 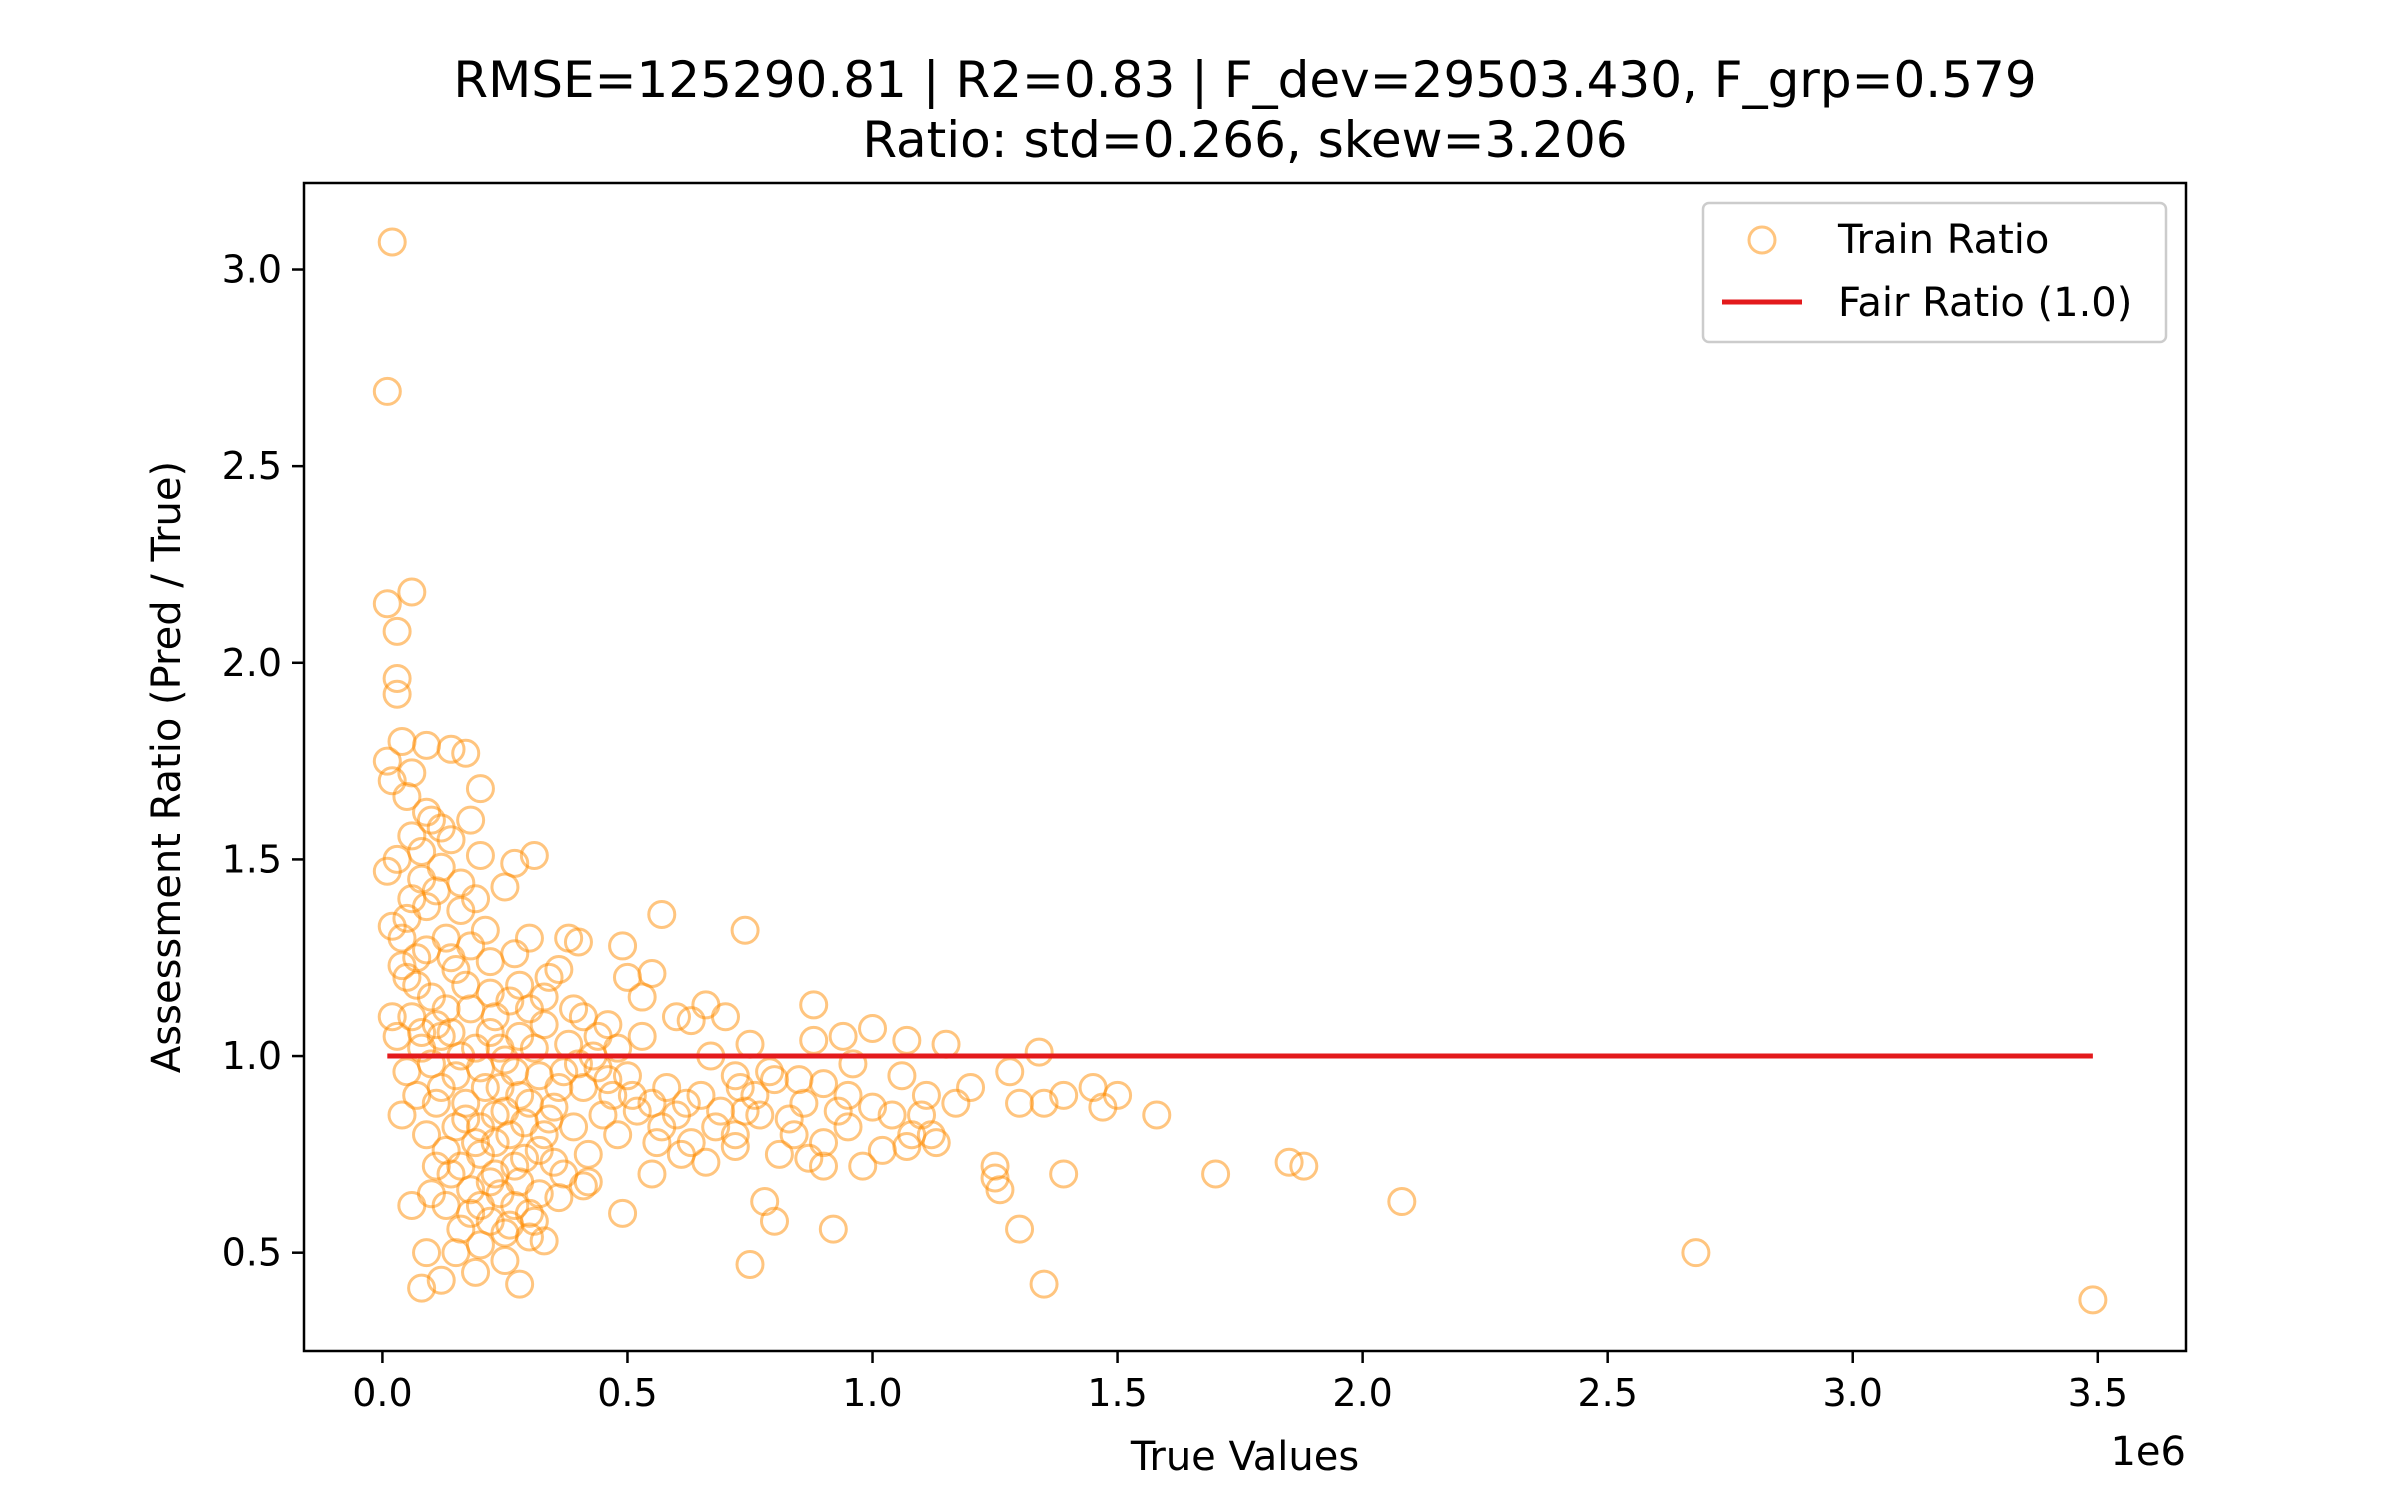 I want to click on x-tick-label: 0.5, so click(x=627, y=1393).